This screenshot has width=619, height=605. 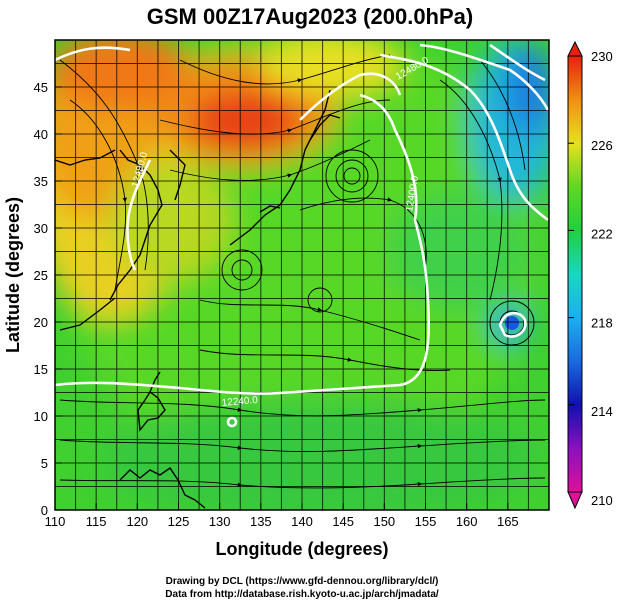 I want to click on colorbar-scale, so click(x=575, y=274).